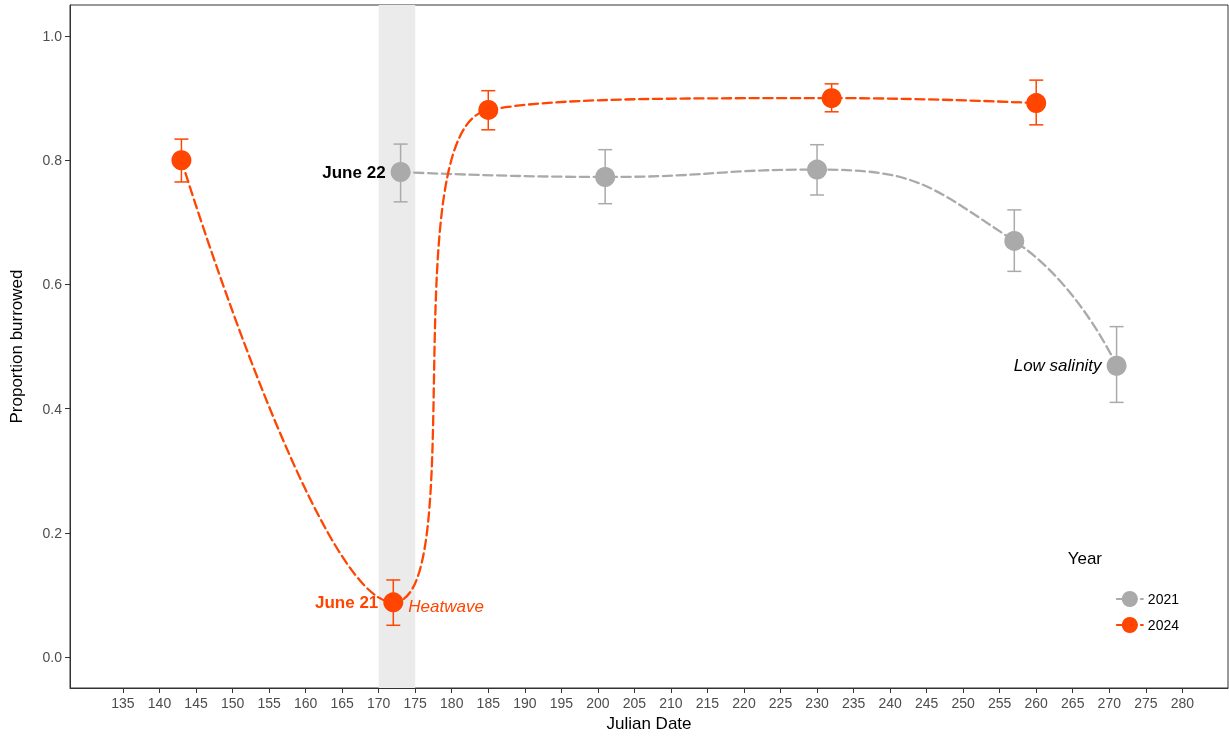 The width and height of the screenshot is (1229, 738). I want to click on x-tick-label: 230, so click(817, 703).